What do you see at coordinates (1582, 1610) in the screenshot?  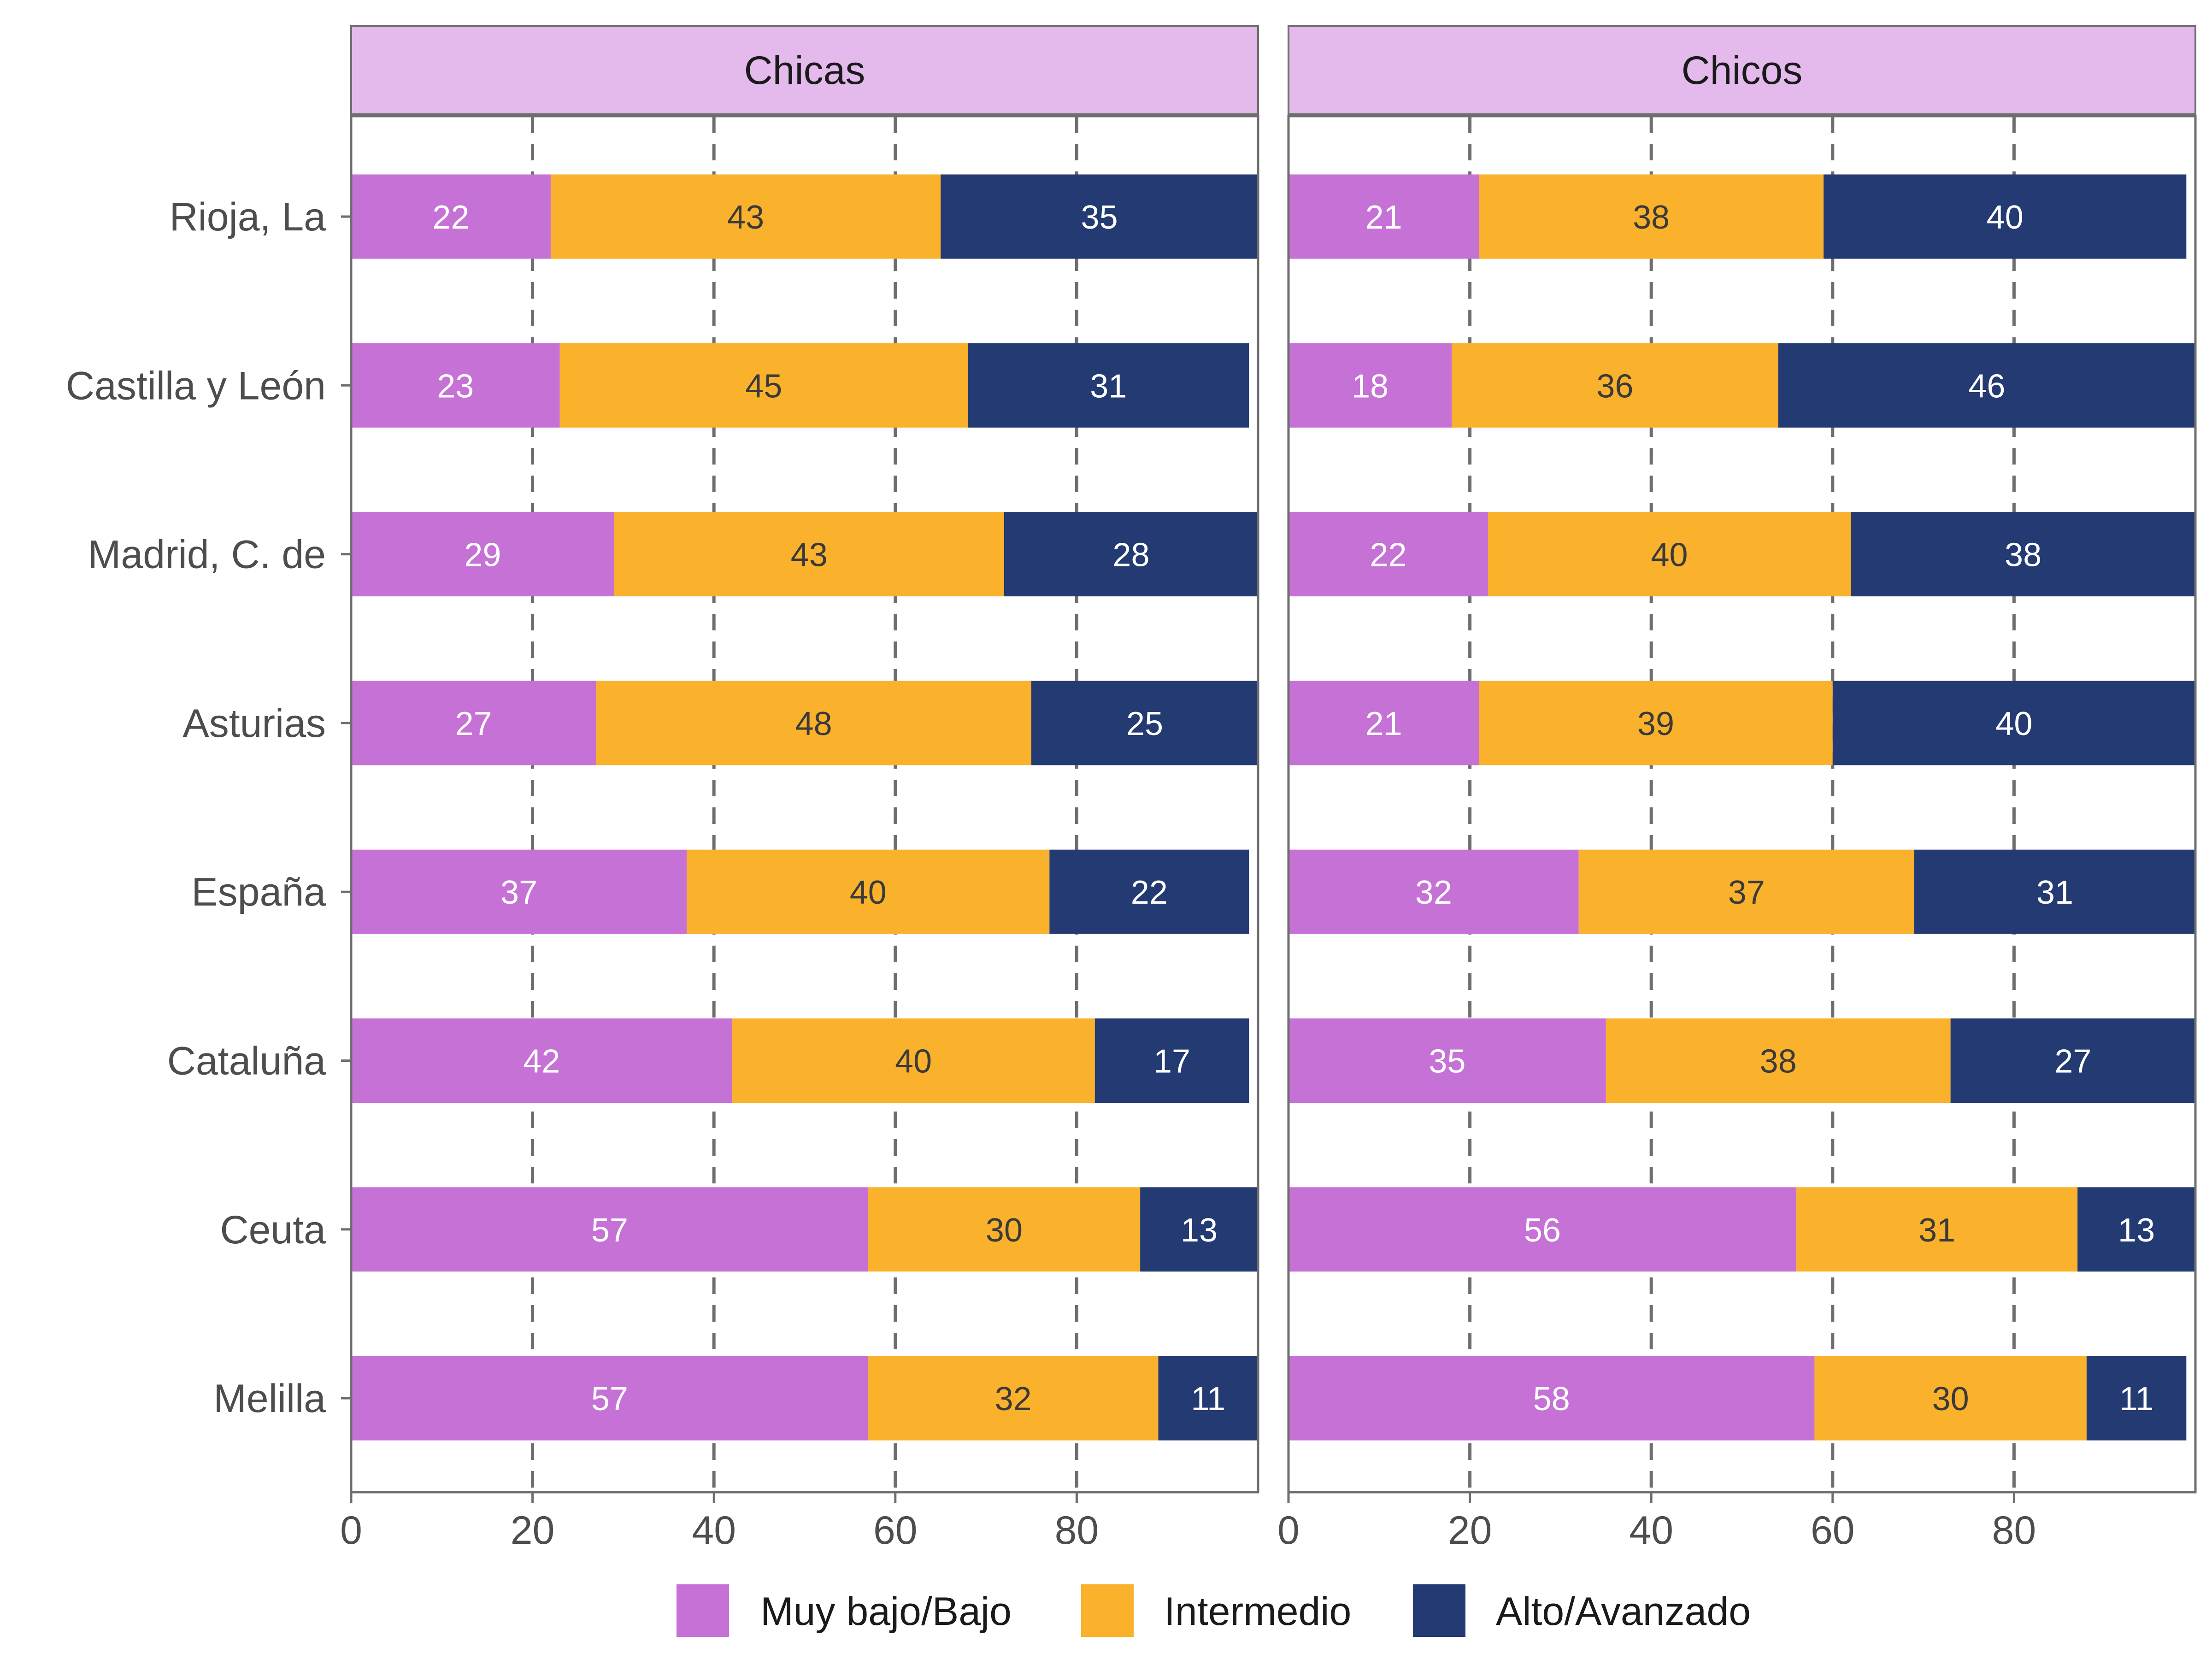 I see `legend-item: Alto/Avanzado` at bounding box center [1582, 1610].